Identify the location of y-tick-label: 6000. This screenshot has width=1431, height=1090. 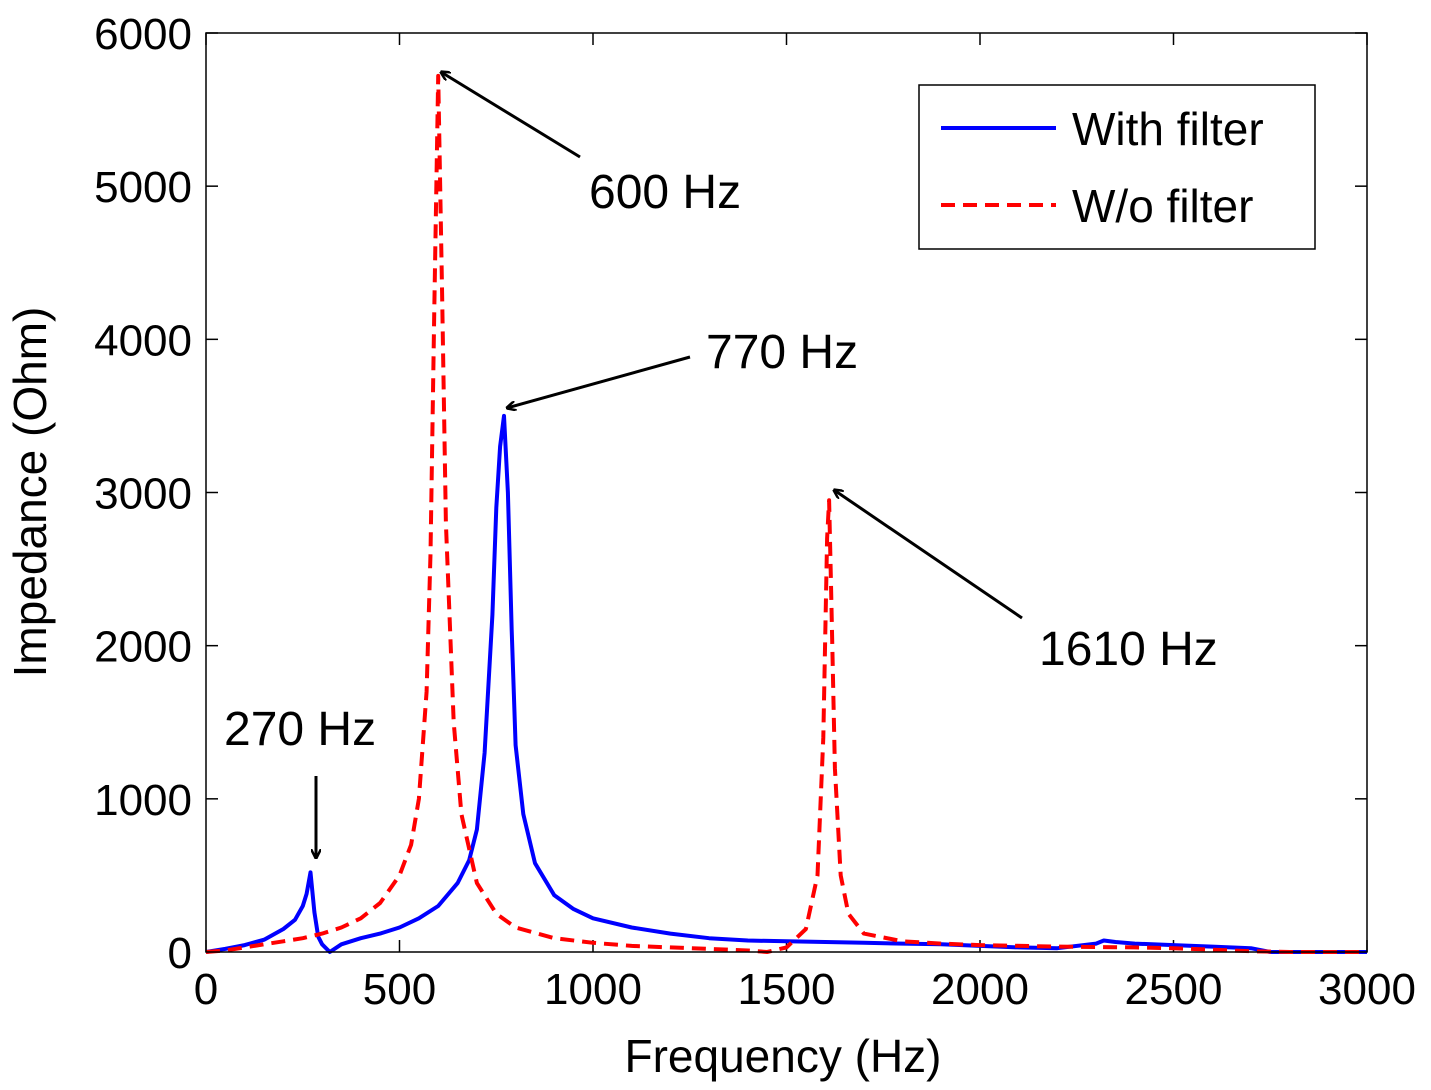
(143, 34).